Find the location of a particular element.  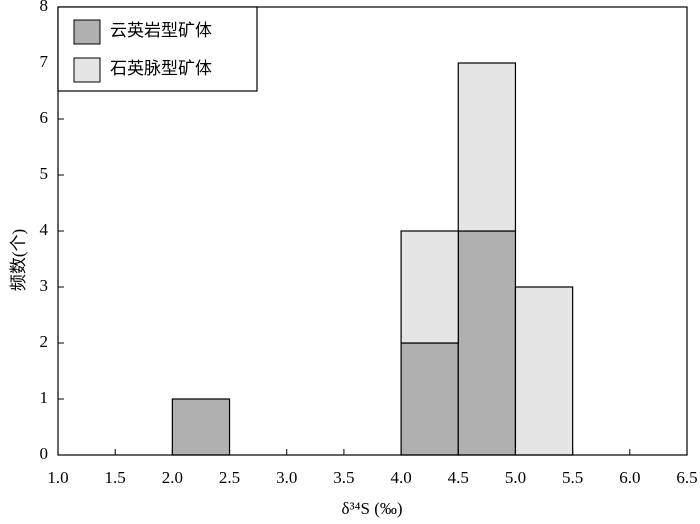

x-tick-label: 5.5 is located at coordinates (572, 477).